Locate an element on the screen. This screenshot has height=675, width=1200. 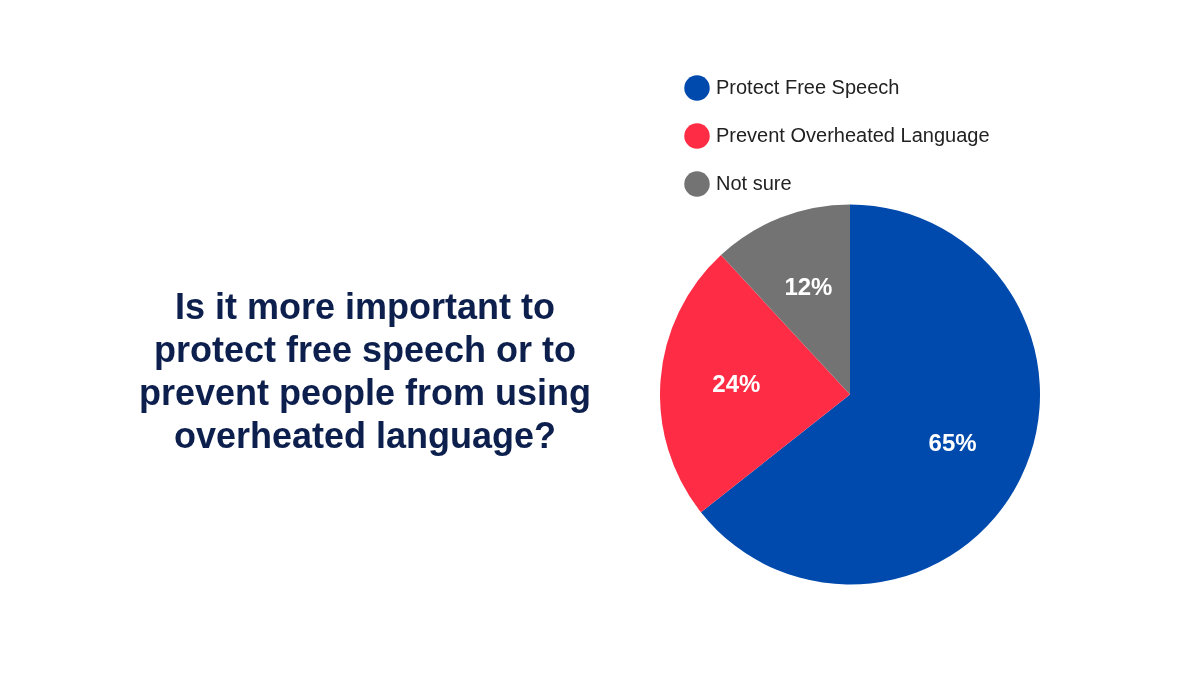
data-label: 24% is located at coordinates (736, 384).